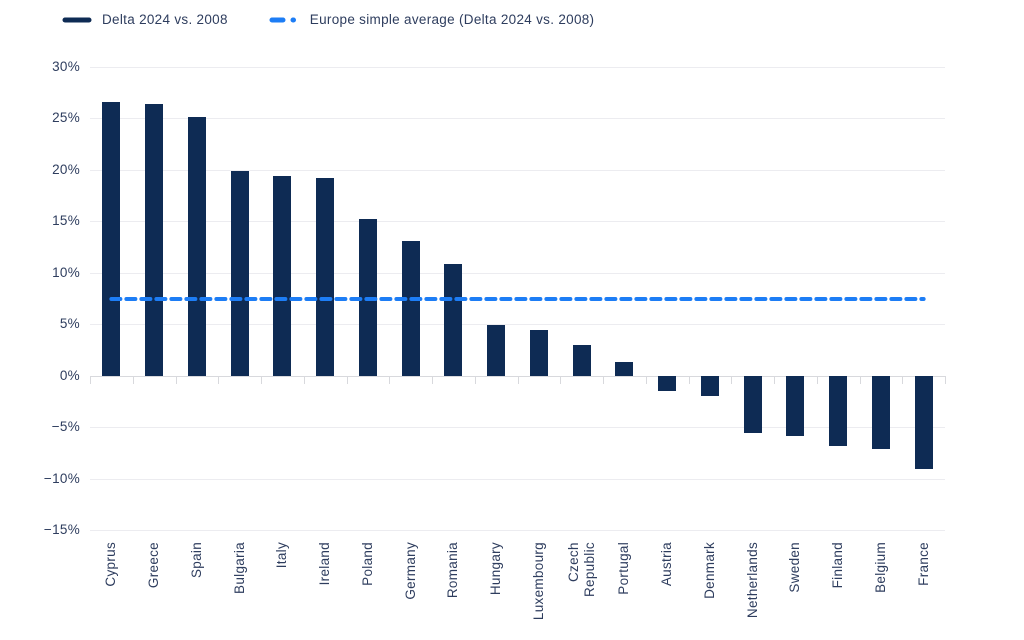  I want to click on x-axis-slot: Germany, so click(410, 591).